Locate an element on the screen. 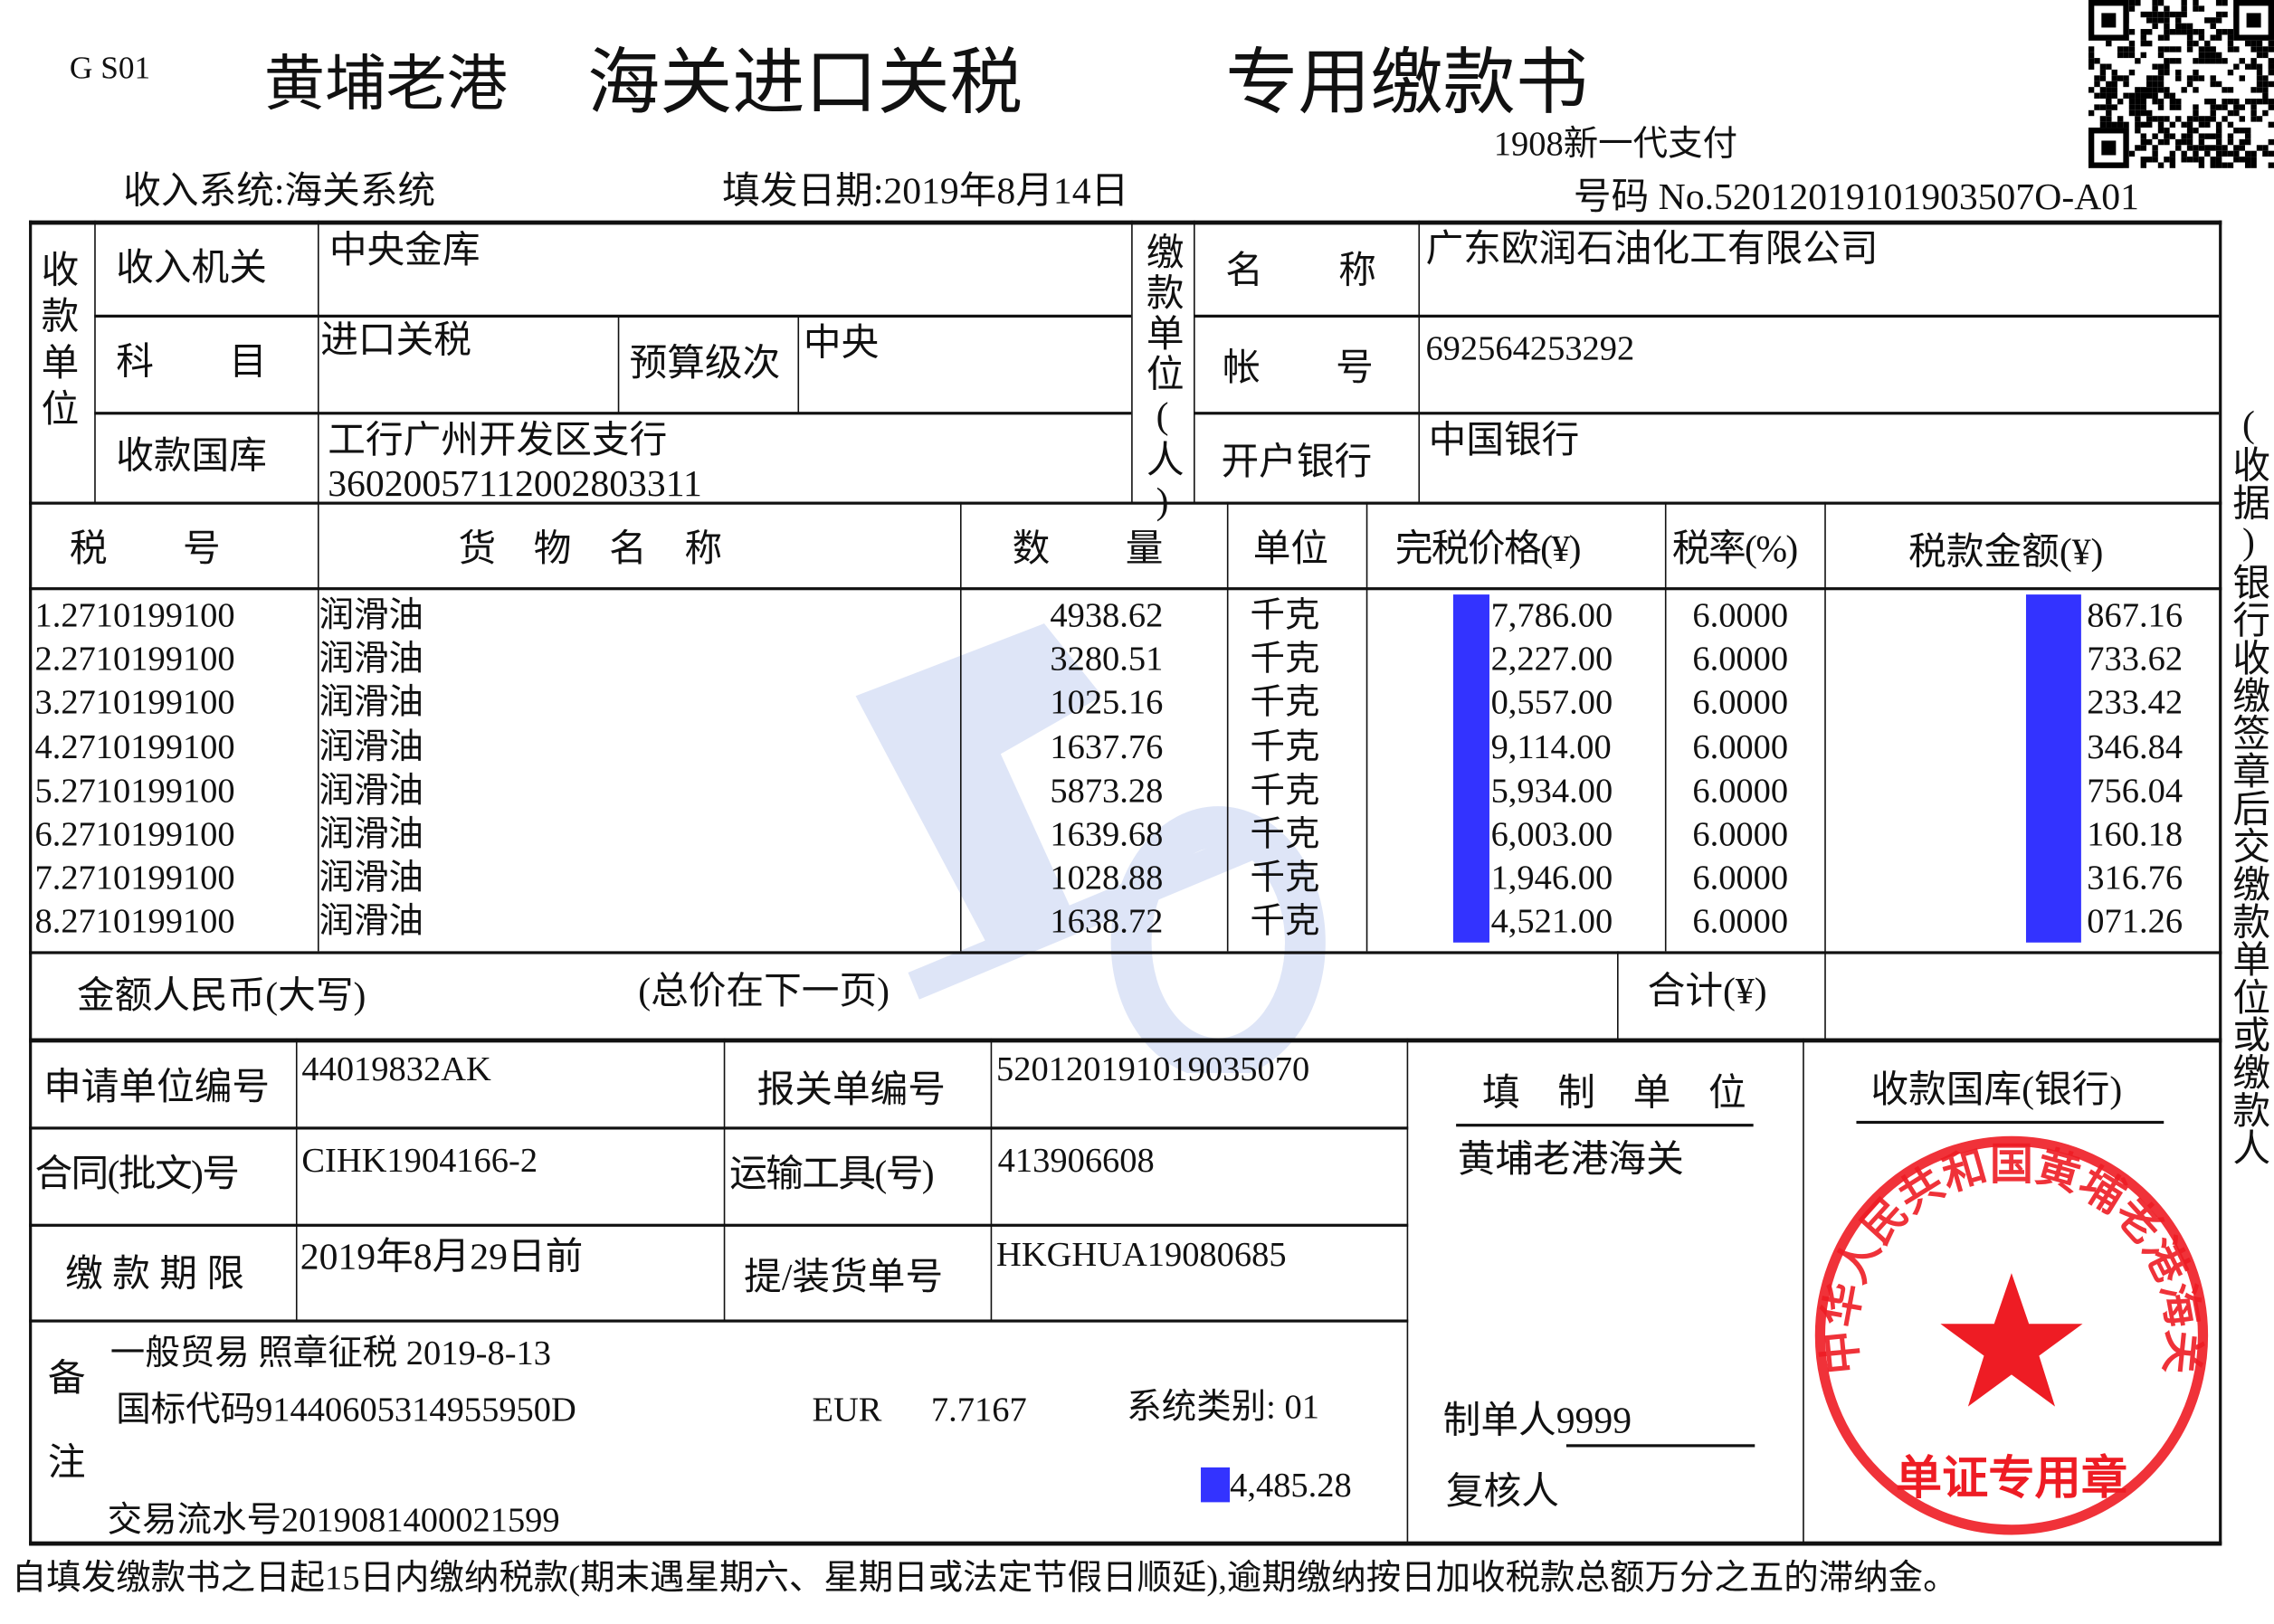  cell-quantity: 1028.88 is located at coordinates (1107, 878).